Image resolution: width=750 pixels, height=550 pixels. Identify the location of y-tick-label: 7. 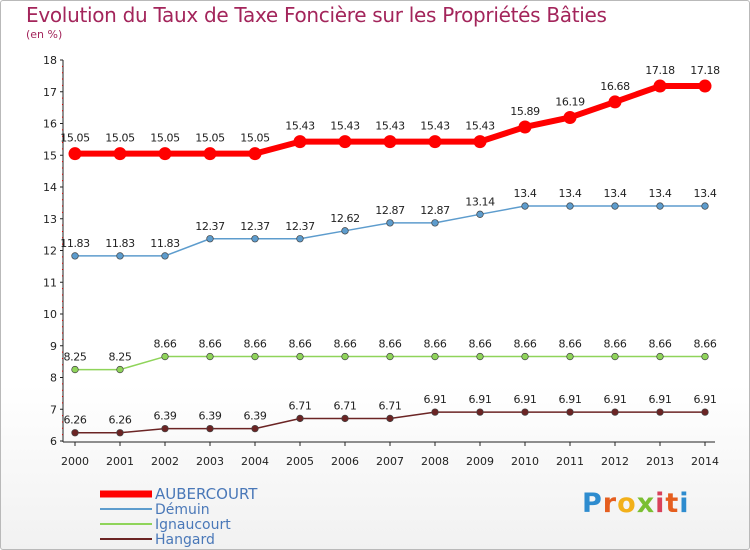
(53, 409).